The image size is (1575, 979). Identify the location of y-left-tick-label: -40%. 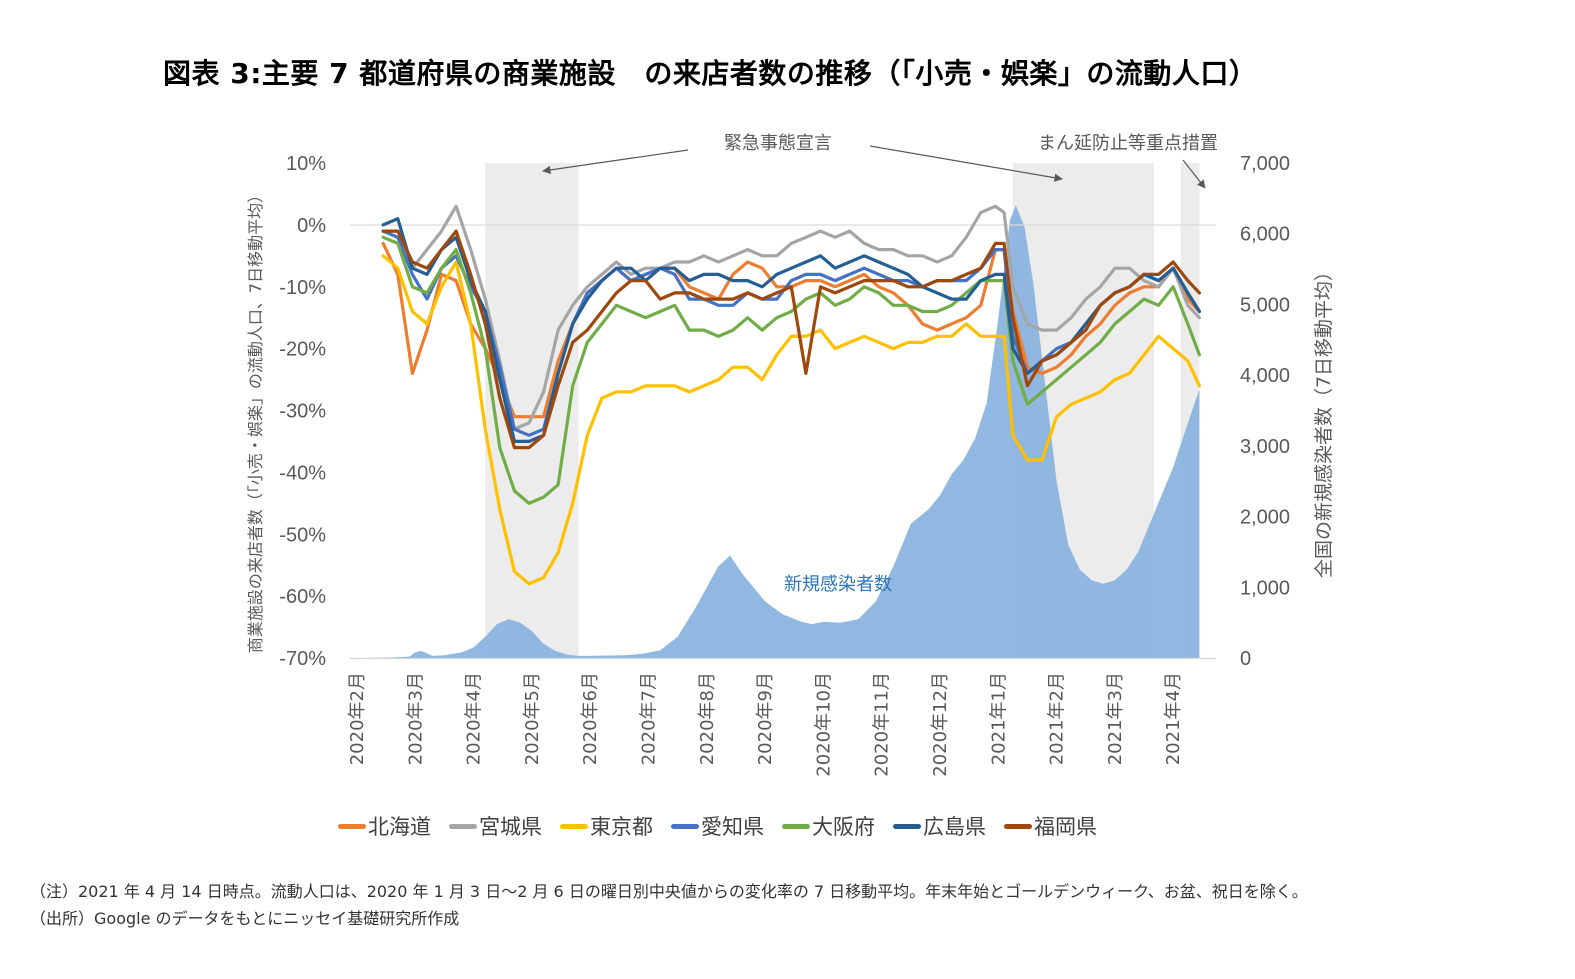
(302, 473).